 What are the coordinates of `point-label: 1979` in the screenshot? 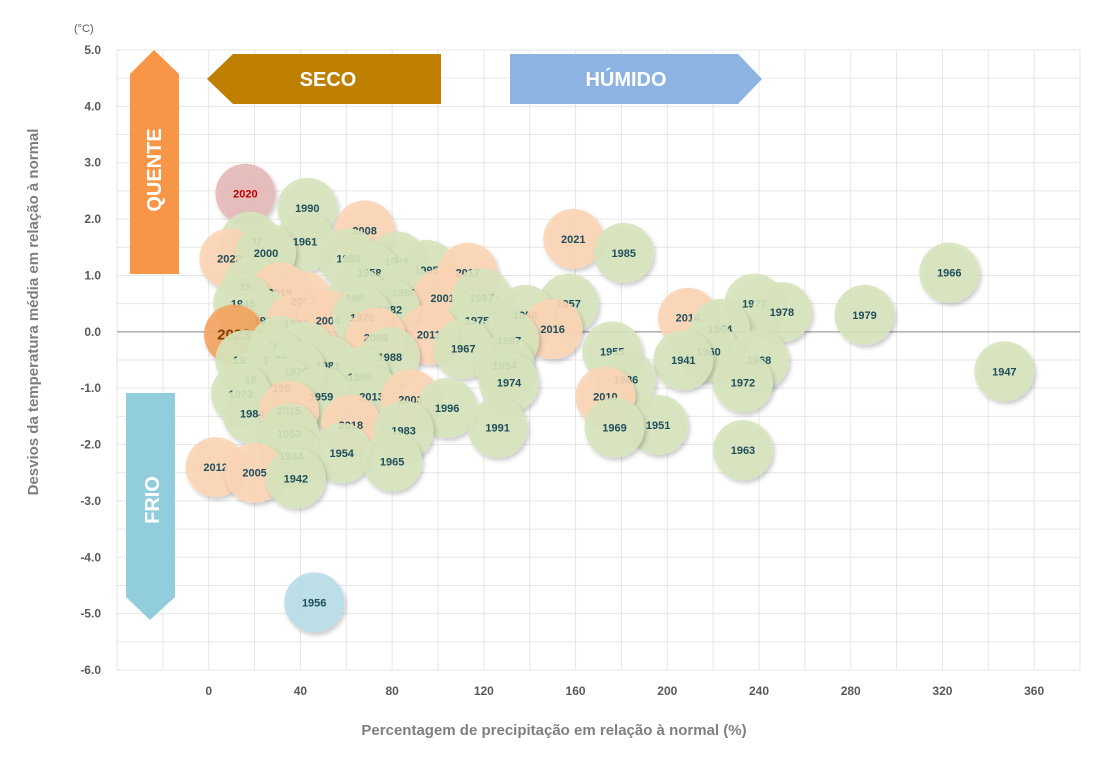 It's located at (864, 316).